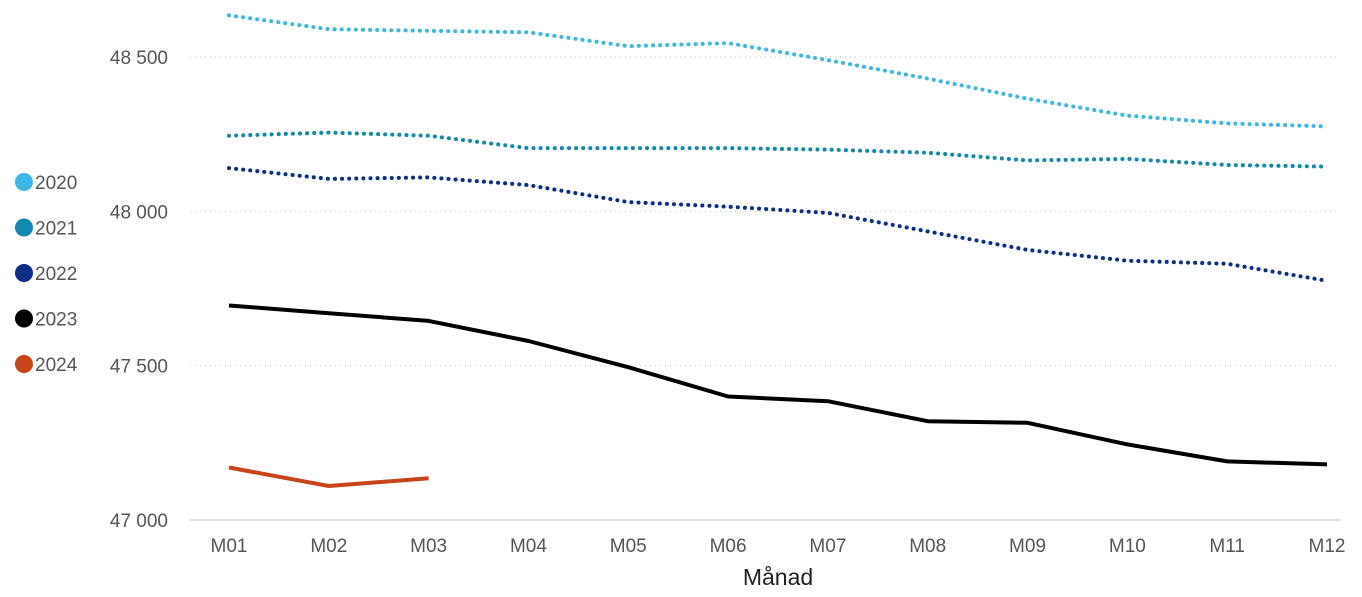 This screenshot has height=597, width=1362. Describe the element at coordinates (139, 521) in the screenshot. I see `y-tick-label: 47 000` at that location.